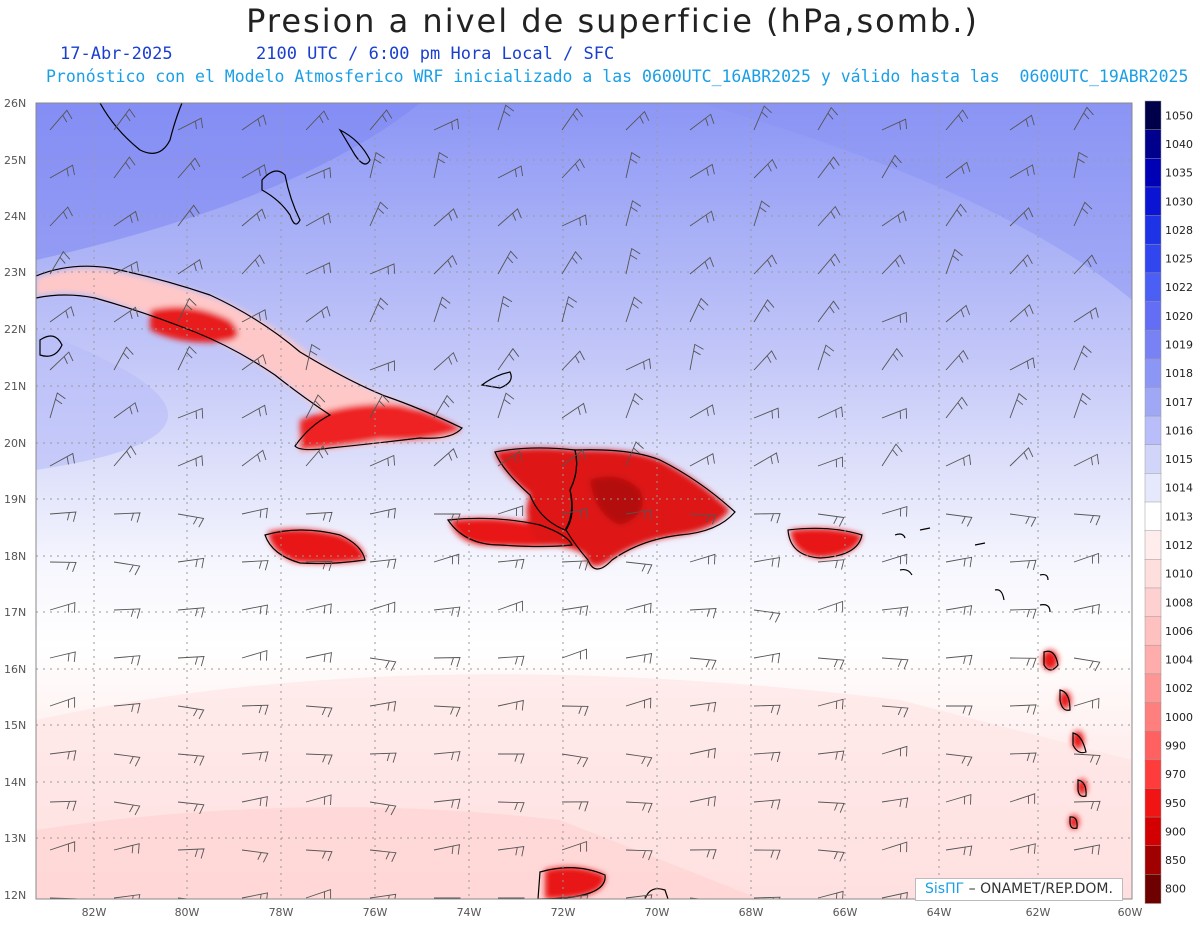 This screenshot has height=927, width=1200. Describe the element at coordinates (1179, 688) in the screenshot. I see `colorbar-label: 1002` at that location.